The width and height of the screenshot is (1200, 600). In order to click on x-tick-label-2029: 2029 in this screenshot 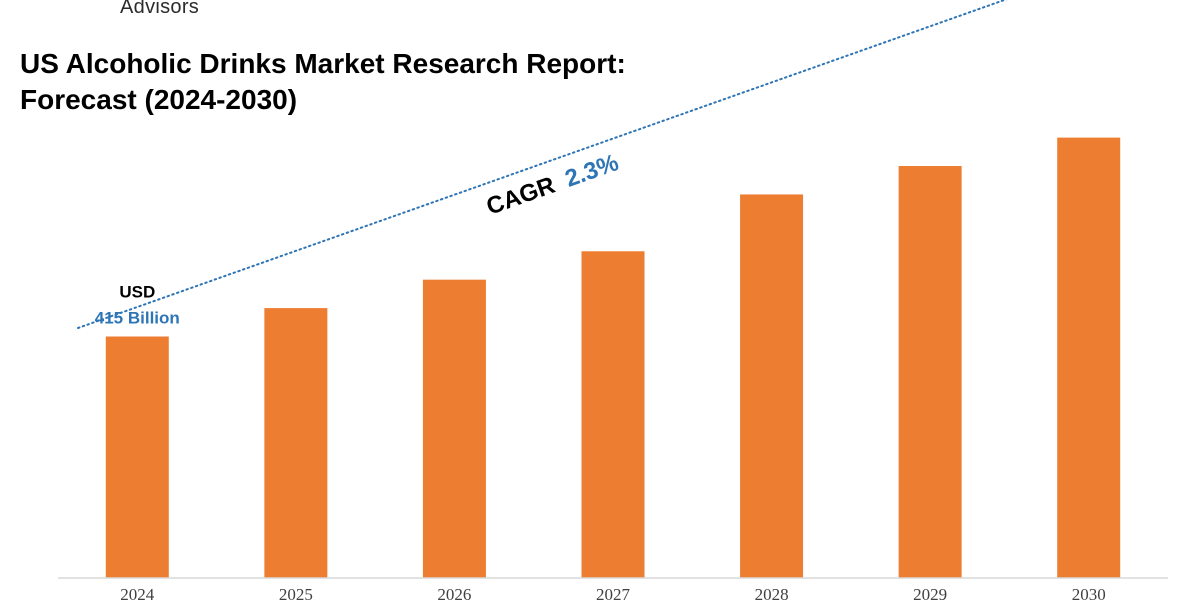, I will do `click(930, 592)`.